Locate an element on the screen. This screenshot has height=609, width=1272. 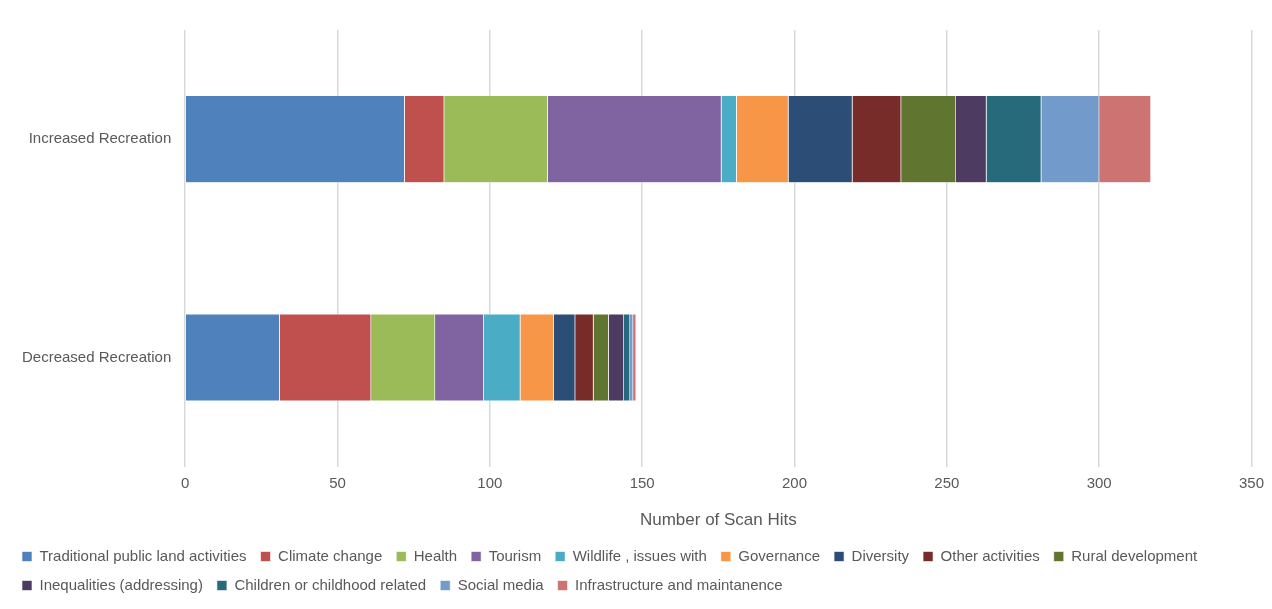
legend-label: Traditional public land activities is located at coordinates (143, 555).